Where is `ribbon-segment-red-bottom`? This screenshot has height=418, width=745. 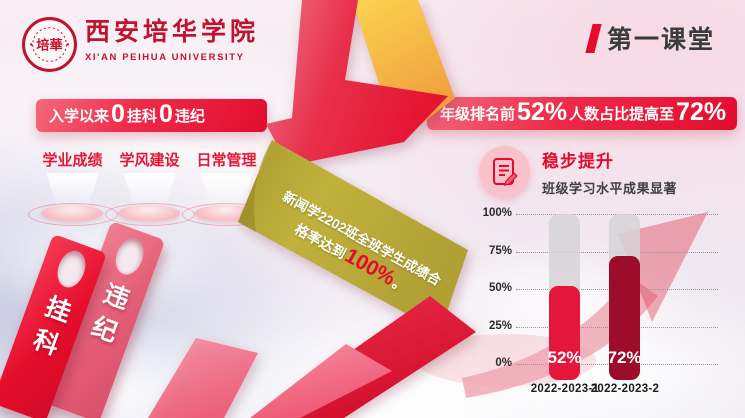
ribbon-segment-red-bottom is located at coordinates (366, 357).